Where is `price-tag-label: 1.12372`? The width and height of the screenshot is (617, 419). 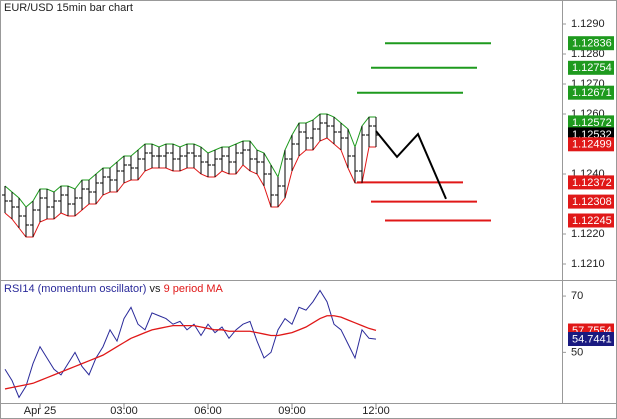 price-tag-label: 1.12372 is located at coordinates (592, 183).